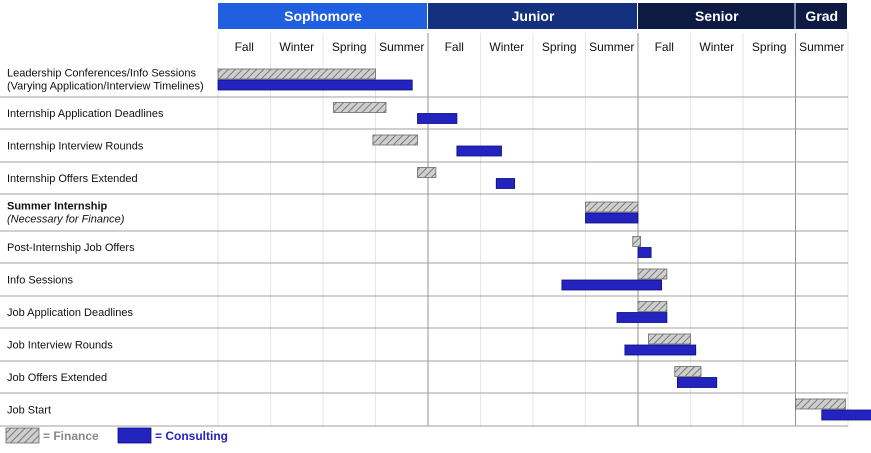 Image resolution: width=871 pixels, height=453 pixels. Describe the element at coordinates (29, 411) in the screenshot. I see `row-label: Job Start` at that location.